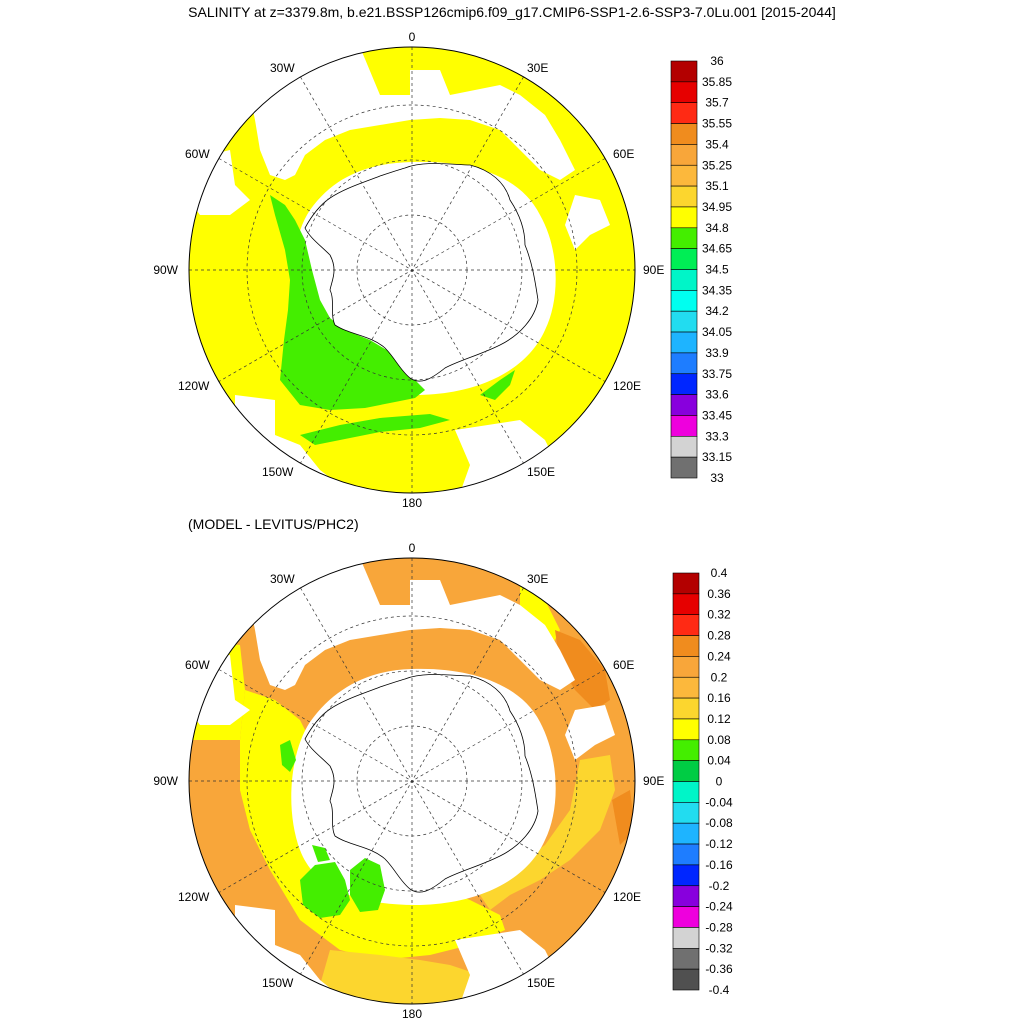  I want to click on colorbar-label: 34.05, so click(717, 332).